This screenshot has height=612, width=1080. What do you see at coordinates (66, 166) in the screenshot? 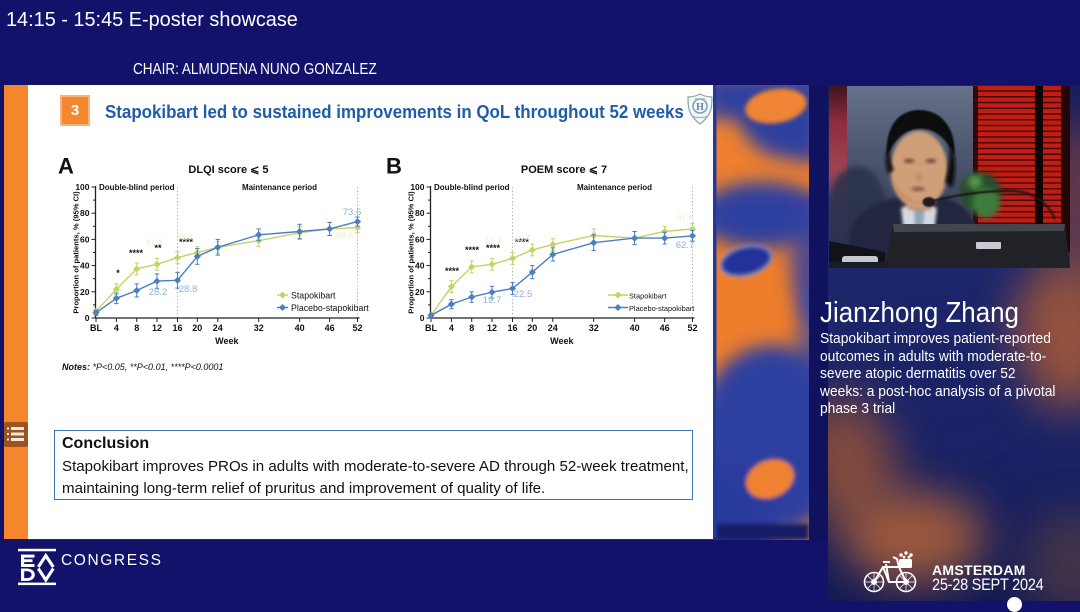
I see `svg-text: A` at bounding box center [66, 166].